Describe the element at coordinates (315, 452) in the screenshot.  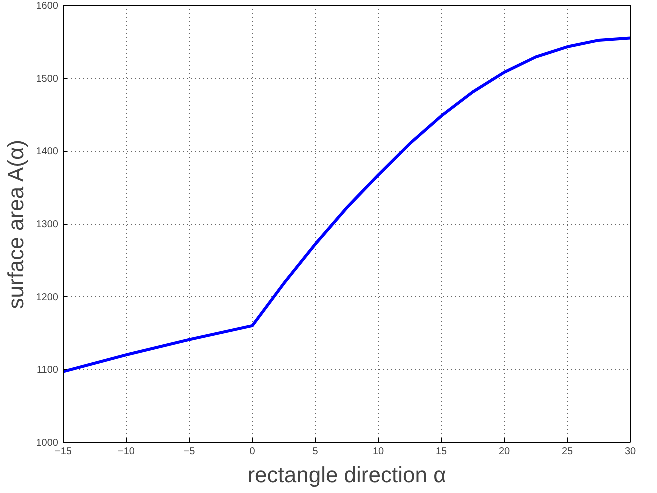
I see `x-tick-label: 5` at that location.